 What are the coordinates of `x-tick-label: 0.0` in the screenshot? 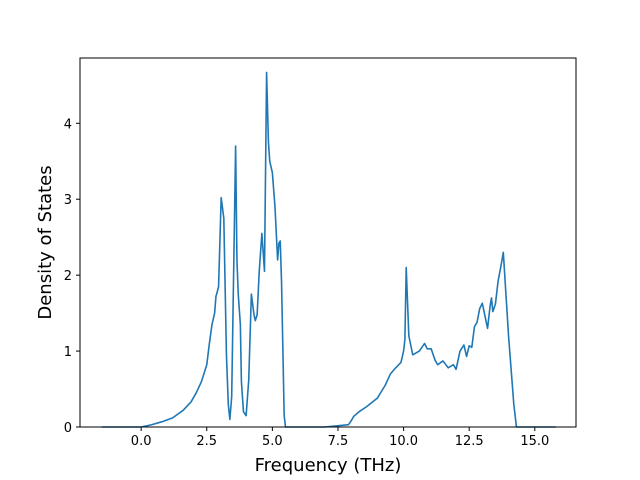 It's located at (141, 441).